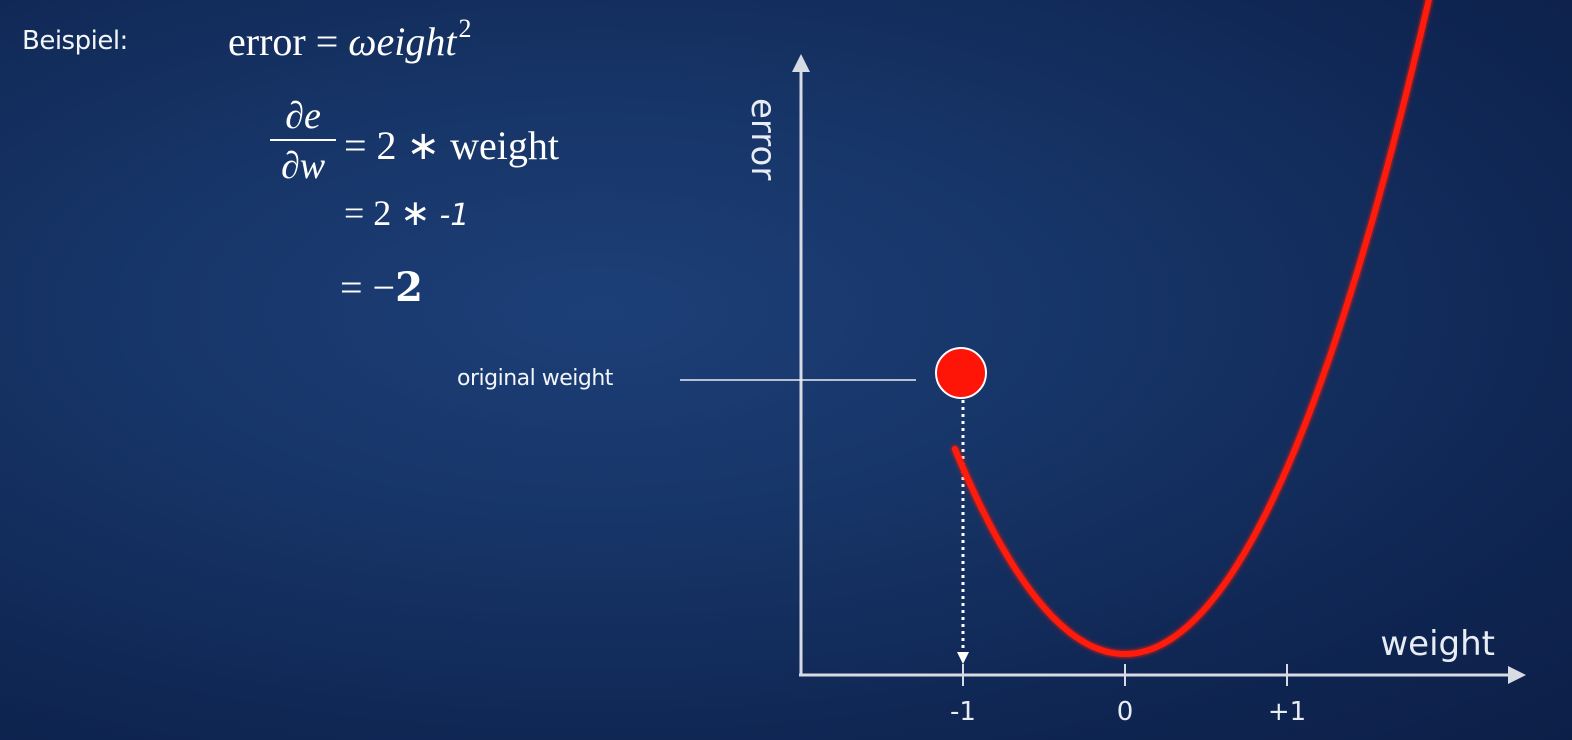  I want to click on equation-result-prefix: = −, so click(368, 287).